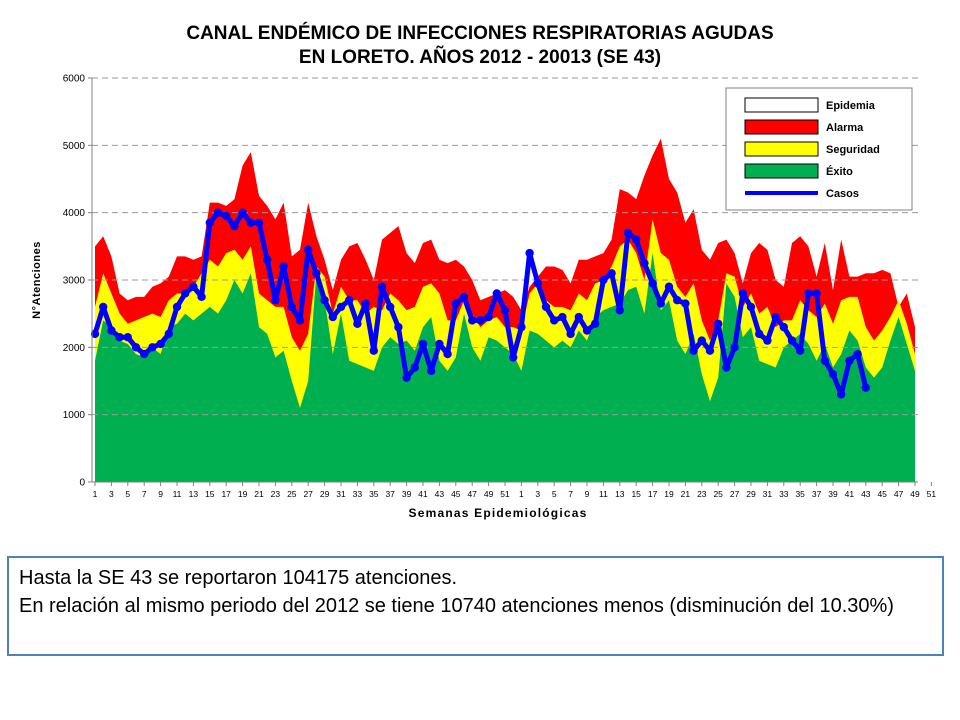  What do you see at coordinates (899, 494) in the screenshot?
I see `x-tick-label: 47` at bounding box center [899, 494].